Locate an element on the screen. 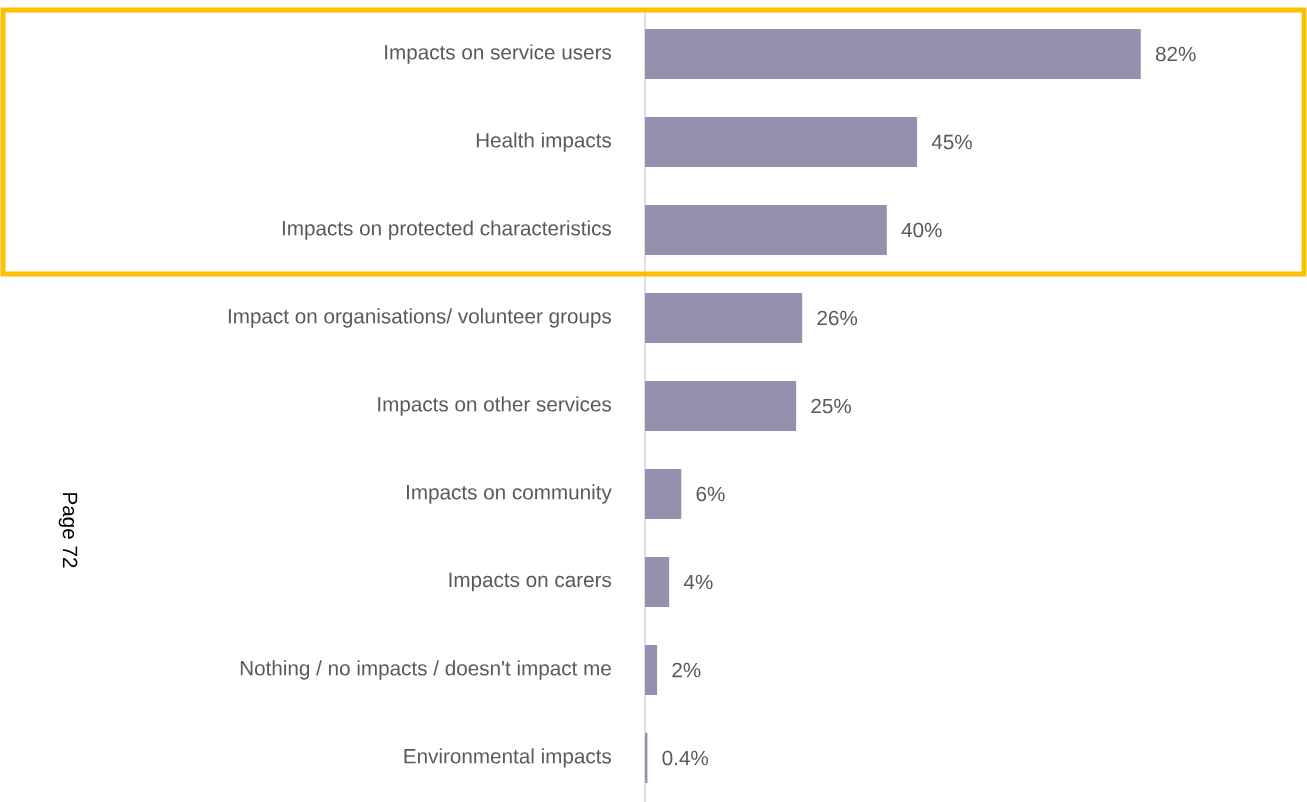 This screenshot has height=802, width=1307. y-tick-label: Health impacts is located at coordinates (544, 142).